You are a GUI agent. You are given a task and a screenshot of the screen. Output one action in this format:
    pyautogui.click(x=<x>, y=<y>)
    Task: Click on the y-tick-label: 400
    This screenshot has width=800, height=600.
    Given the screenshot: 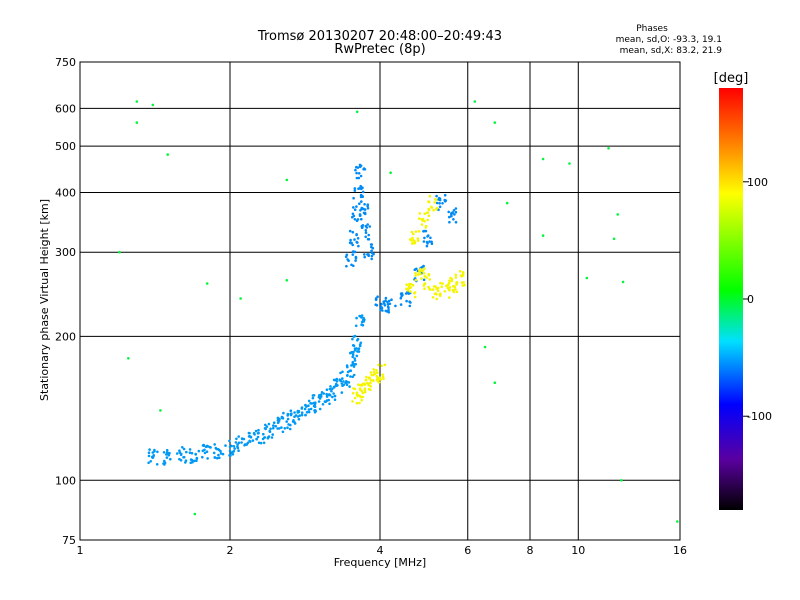 What is the action you would take?
    pyautogui.click(x=65, y=192)
    